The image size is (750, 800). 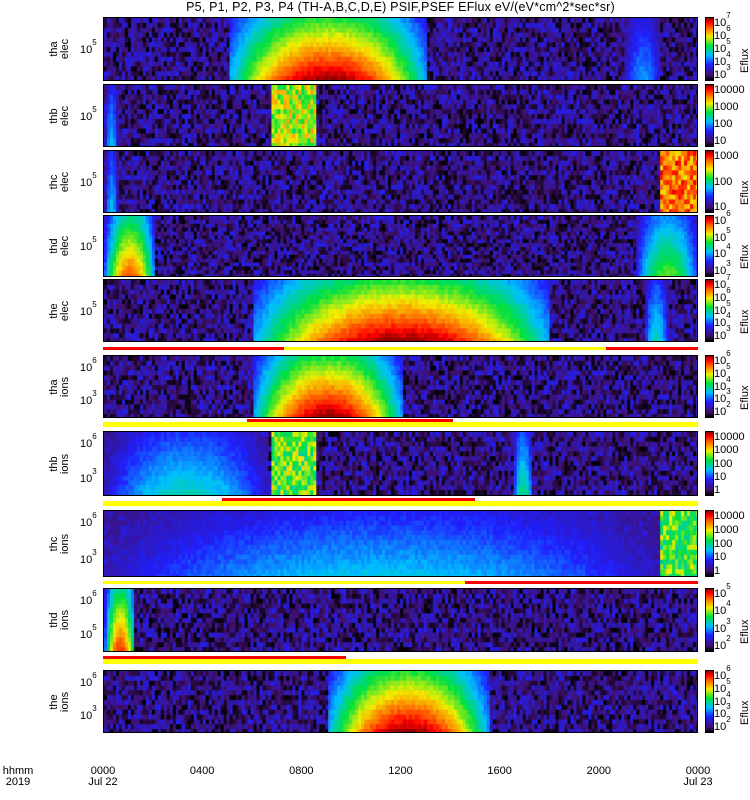 I want to click on spectrogram-panel-tha-elec, so click(x=400, y=49).